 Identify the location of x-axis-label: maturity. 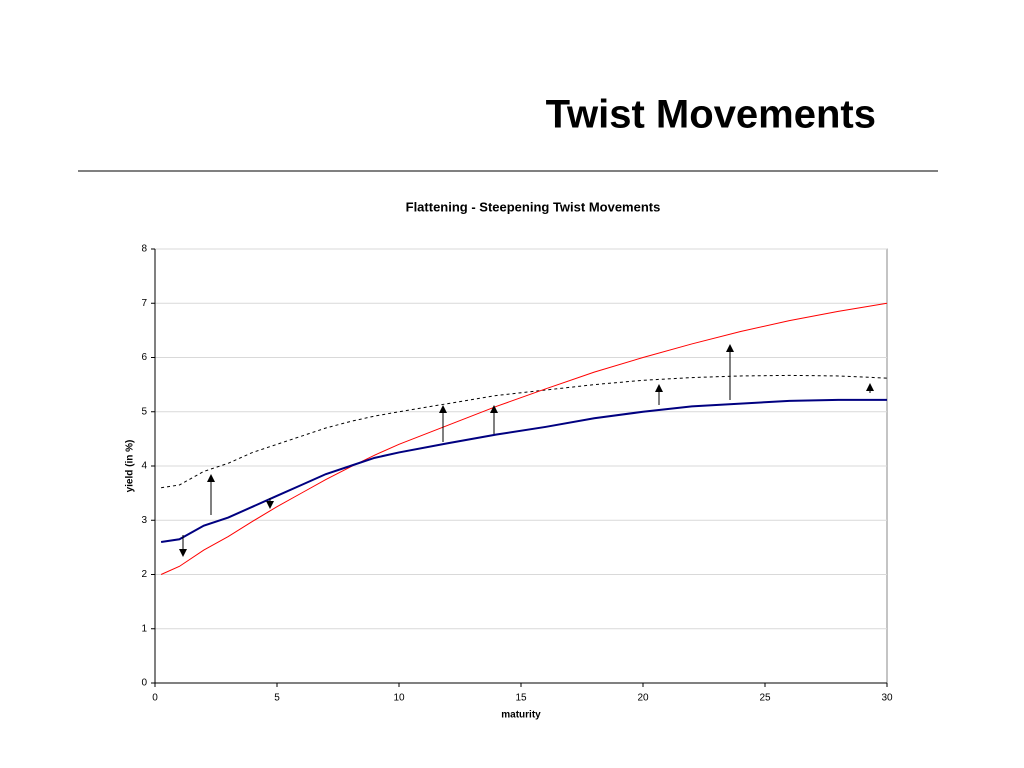
(521, 715).